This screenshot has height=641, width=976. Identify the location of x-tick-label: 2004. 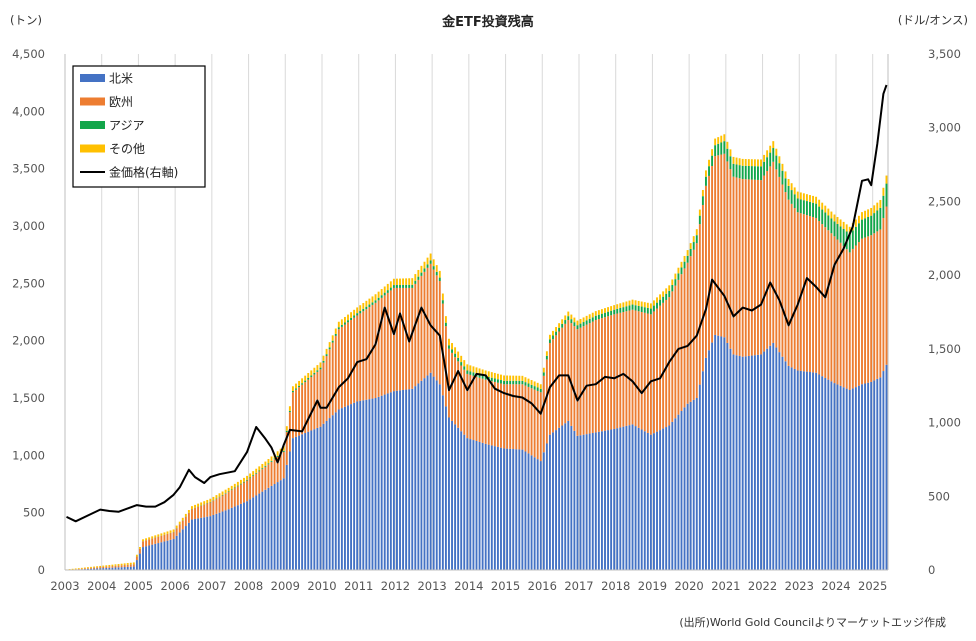
(101, 586).